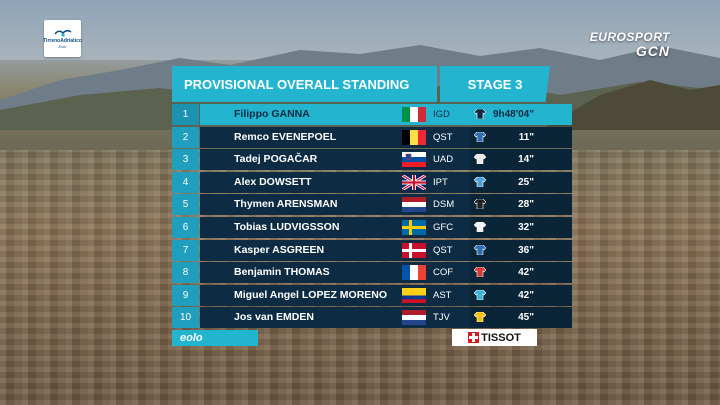  What do you see at coordinates (185, 182) in the screenshot?
I see `rank-number: 4` at bounding box center [185, 182].